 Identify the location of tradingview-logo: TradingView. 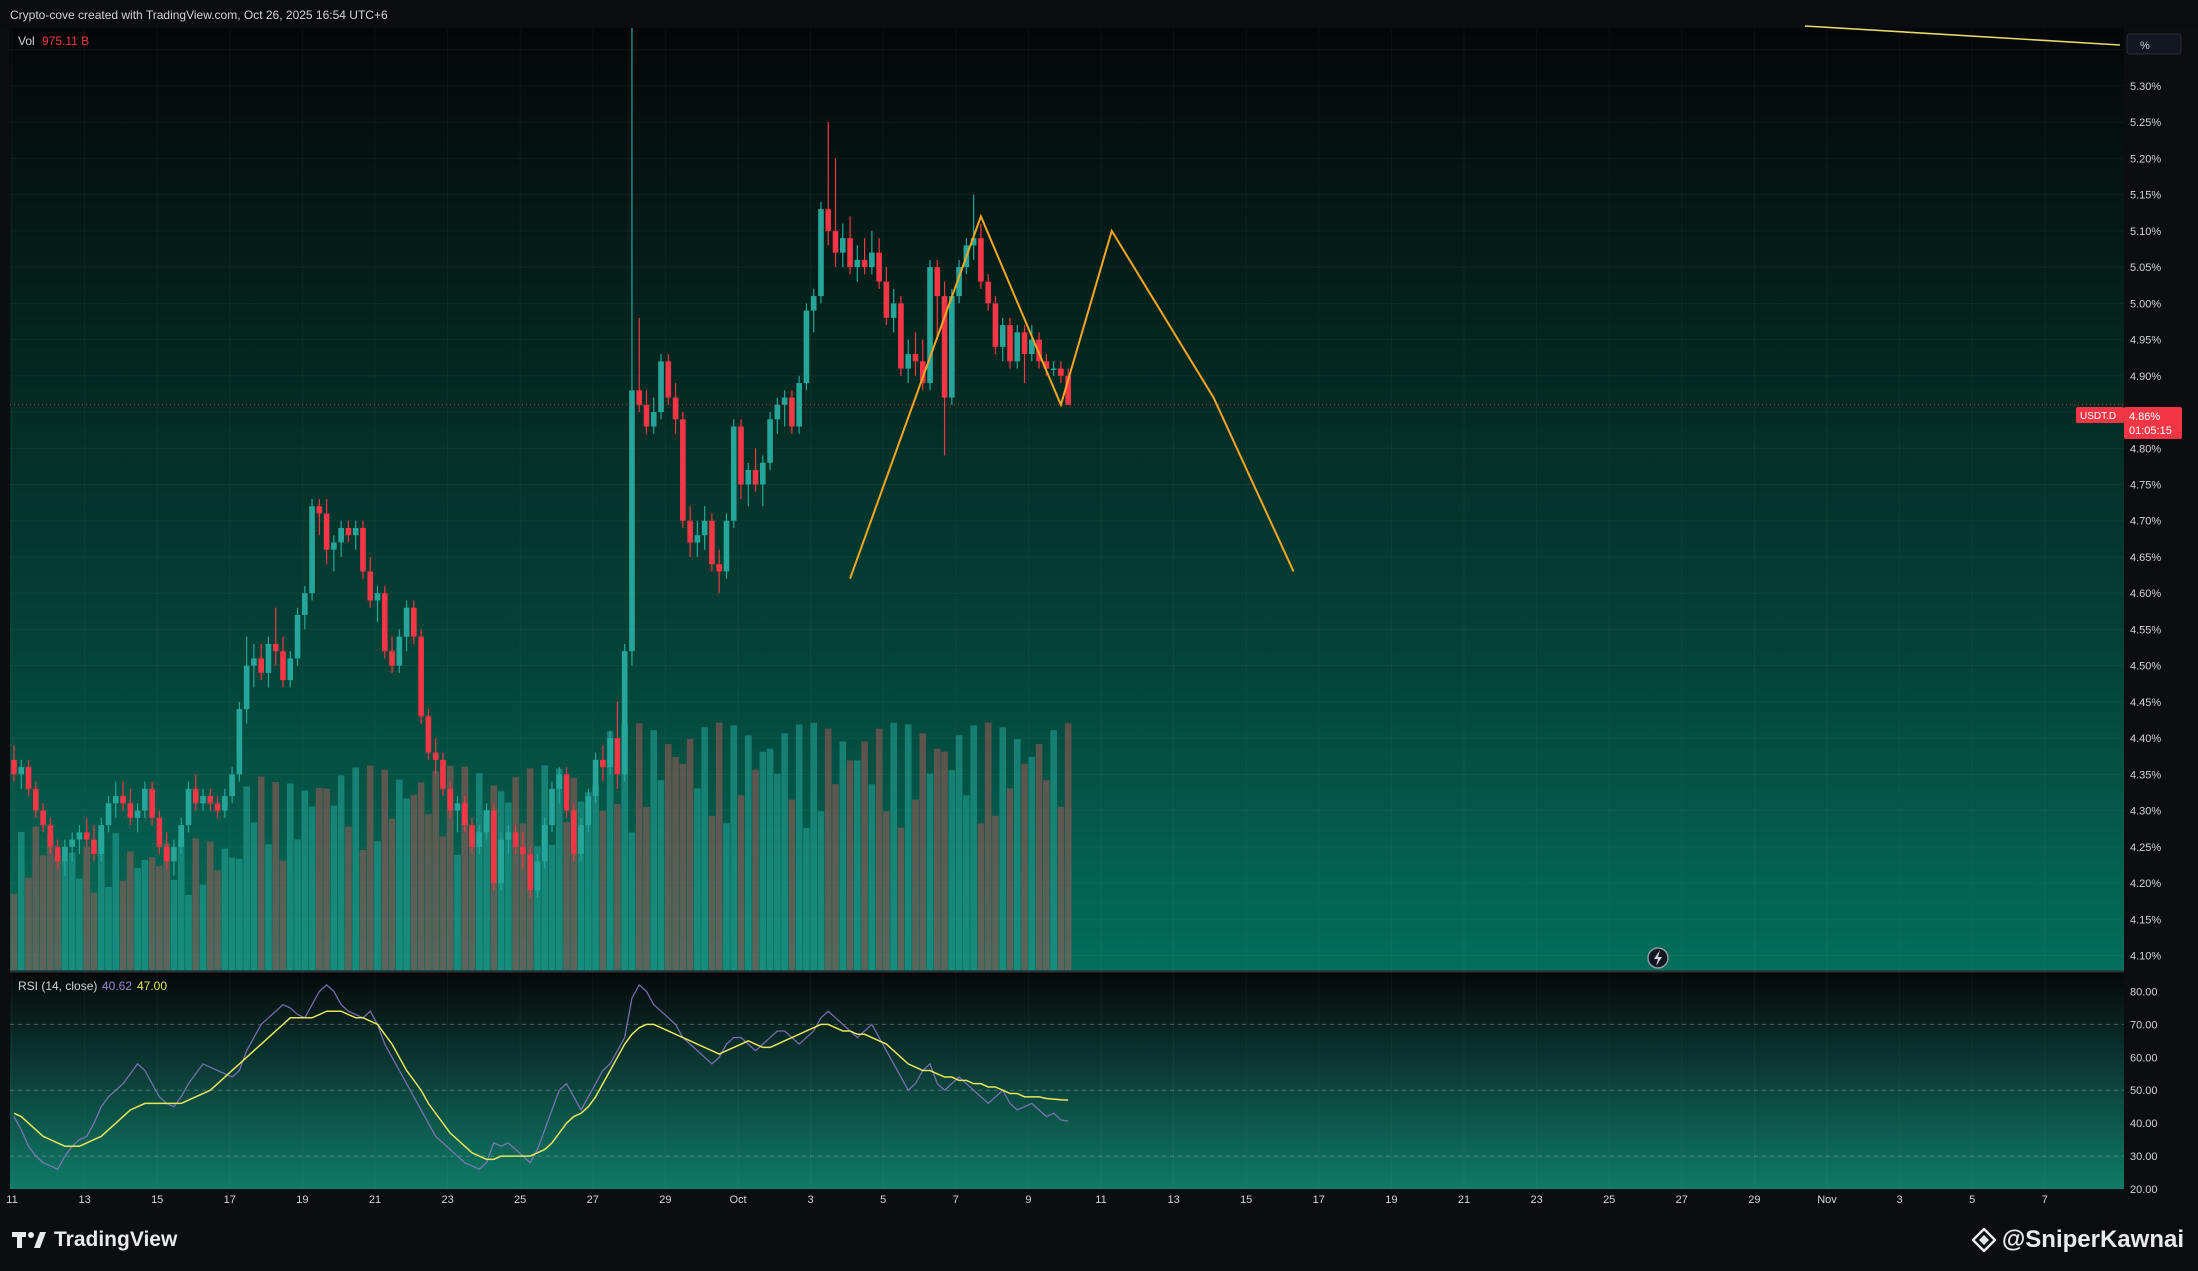
(94, 1240).